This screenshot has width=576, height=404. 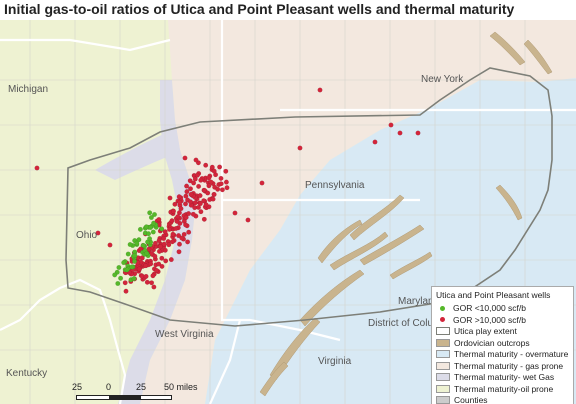 What do you see at coordinates (87, 235) in the screenshot?
I see `label-ohio: Ohio` at bounding box center [87, 235].